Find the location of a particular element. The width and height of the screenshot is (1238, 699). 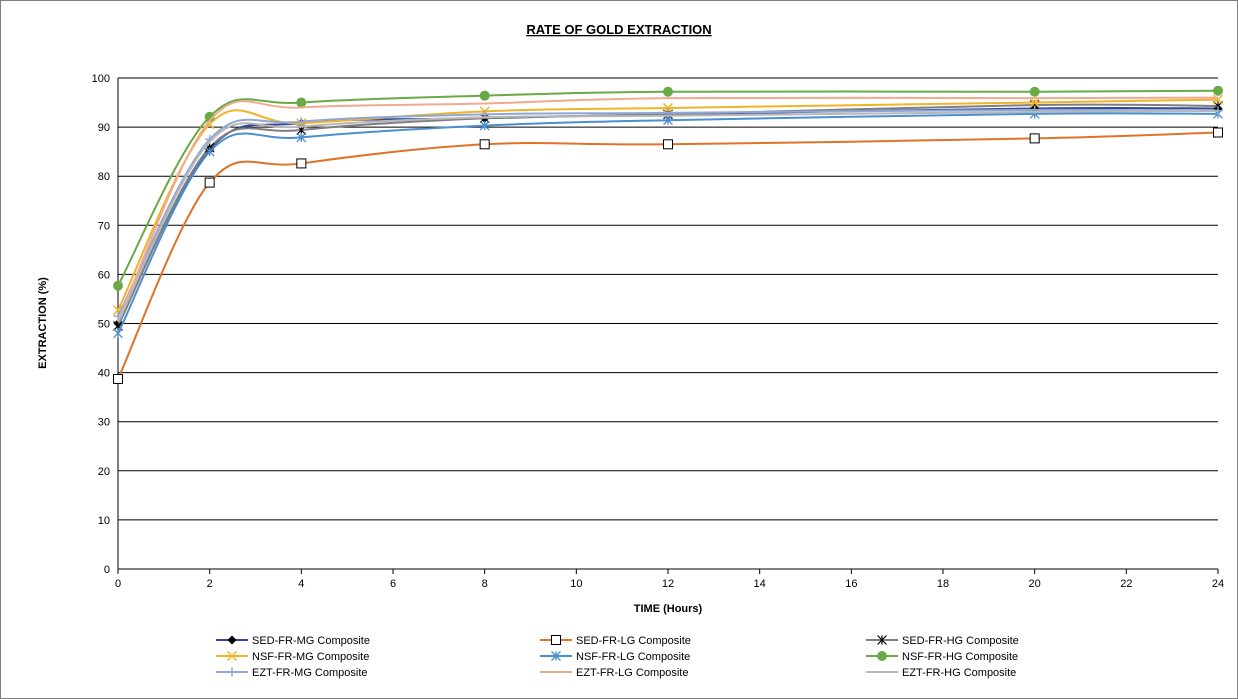

y-tick-label: 40 is located at coordinates (104, 374).